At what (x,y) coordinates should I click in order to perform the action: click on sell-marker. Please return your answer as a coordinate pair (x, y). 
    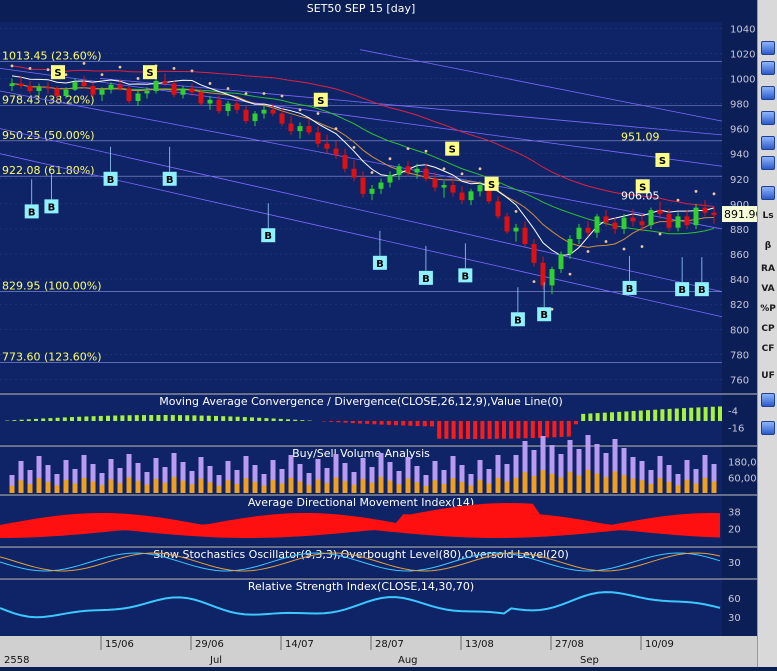
    Looking at the image, I should click on (491, 183).